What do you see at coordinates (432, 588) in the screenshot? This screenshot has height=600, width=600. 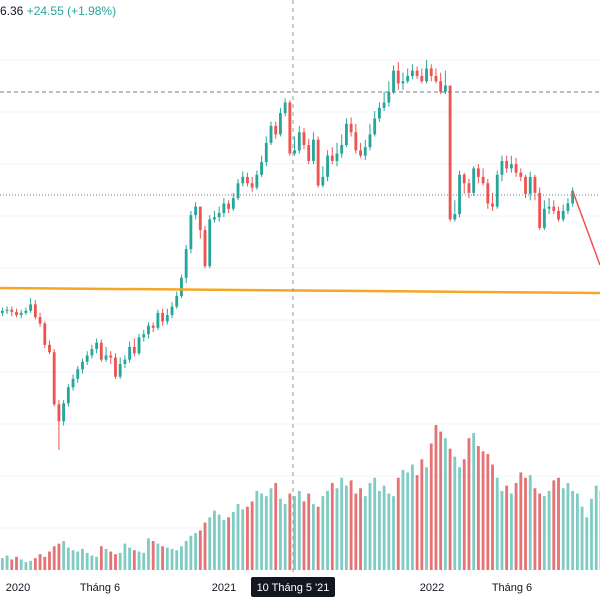 I see `time-axis-label: 2022` at bounding box center [432, 588].